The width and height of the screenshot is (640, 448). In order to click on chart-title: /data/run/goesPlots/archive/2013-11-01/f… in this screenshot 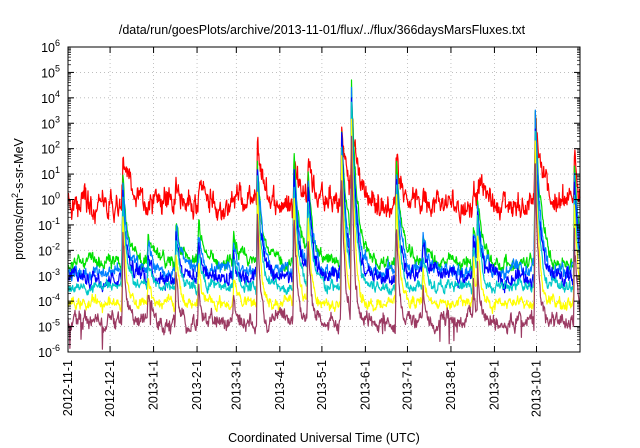, I will do `click(322, 30)`.